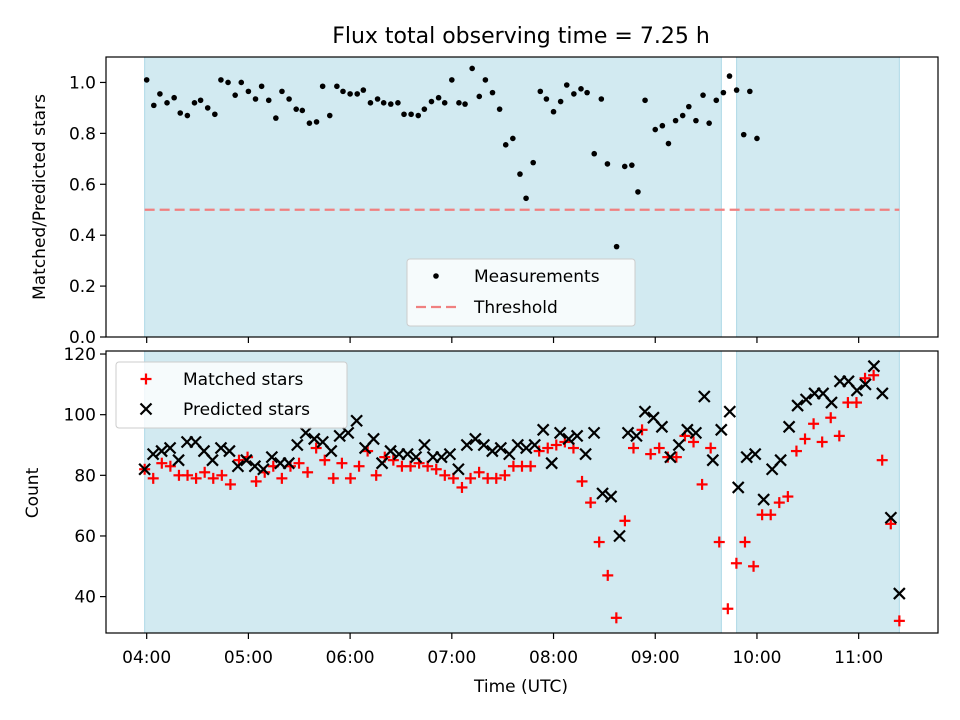  What do you see at coordinates (82, 338) in the screenshot?
I see `y-tick-label: 0.0` at bounding box center [82, 338].